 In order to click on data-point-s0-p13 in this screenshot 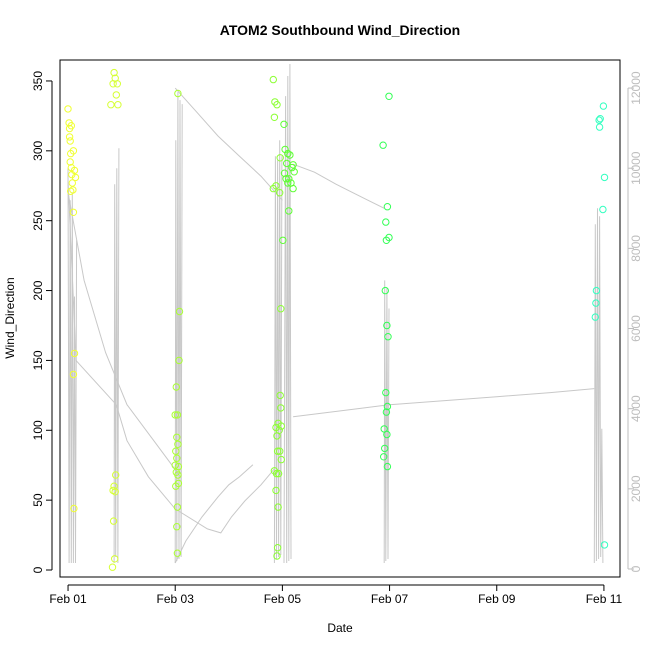, I will do `click(73, 212)`.